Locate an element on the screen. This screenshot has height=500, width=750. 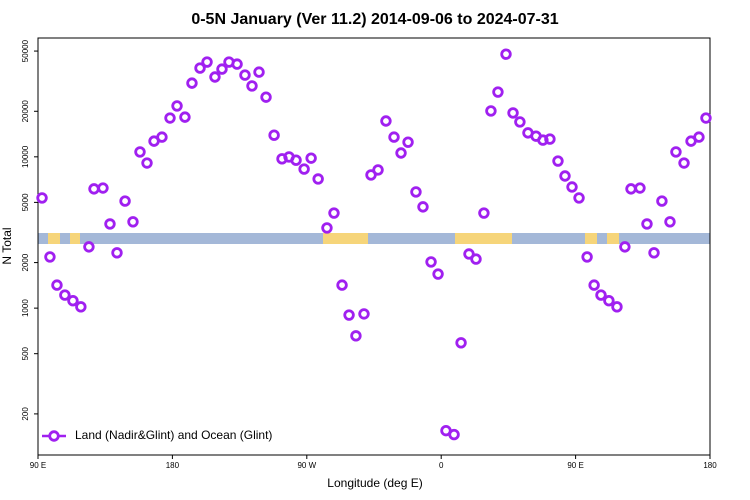
x-tick-label: 90 W is located at coordinates (306, 465).